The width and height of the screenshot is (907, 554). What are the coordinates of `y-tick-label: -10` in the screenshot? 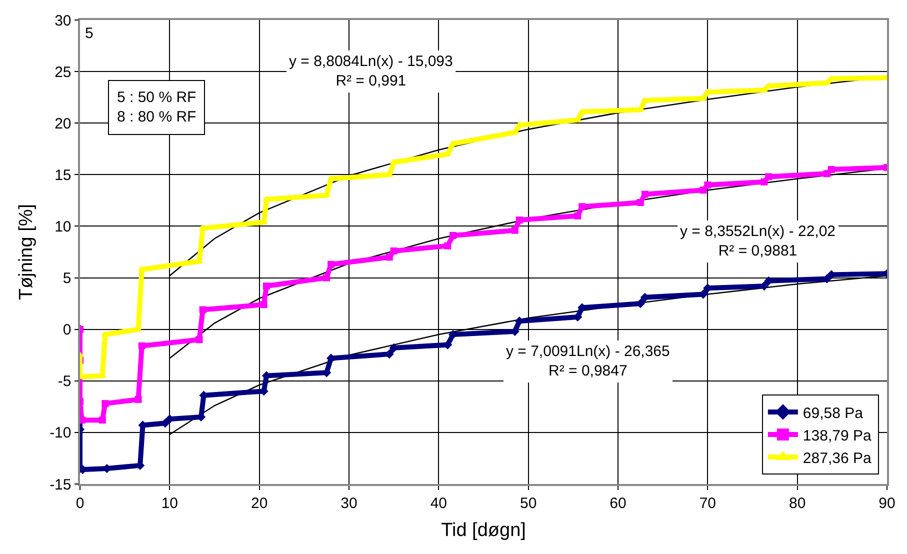 It's located at (61, 433).